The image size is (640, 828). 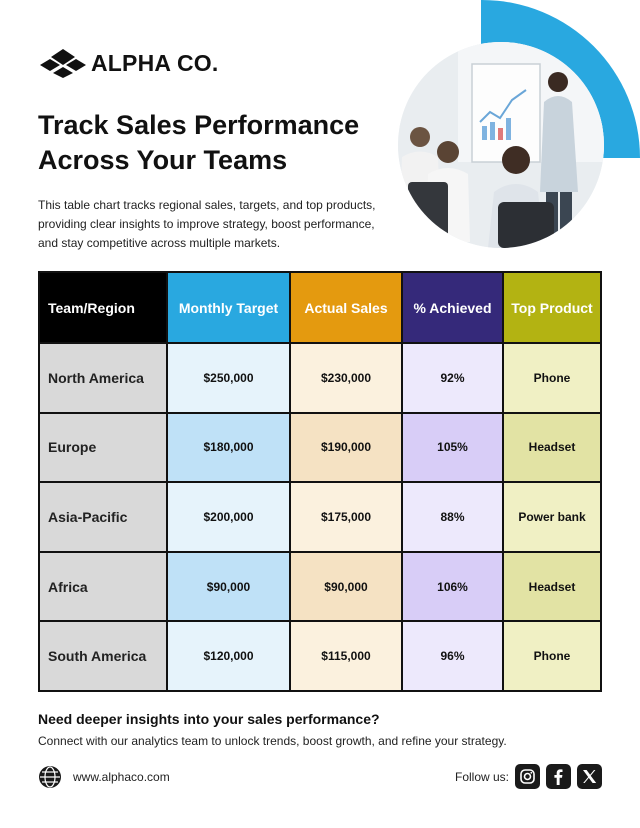 What do you see at coordinates (50, 777) in the screenshot?
I see `globe-icon` at bounding box center [50, 777].